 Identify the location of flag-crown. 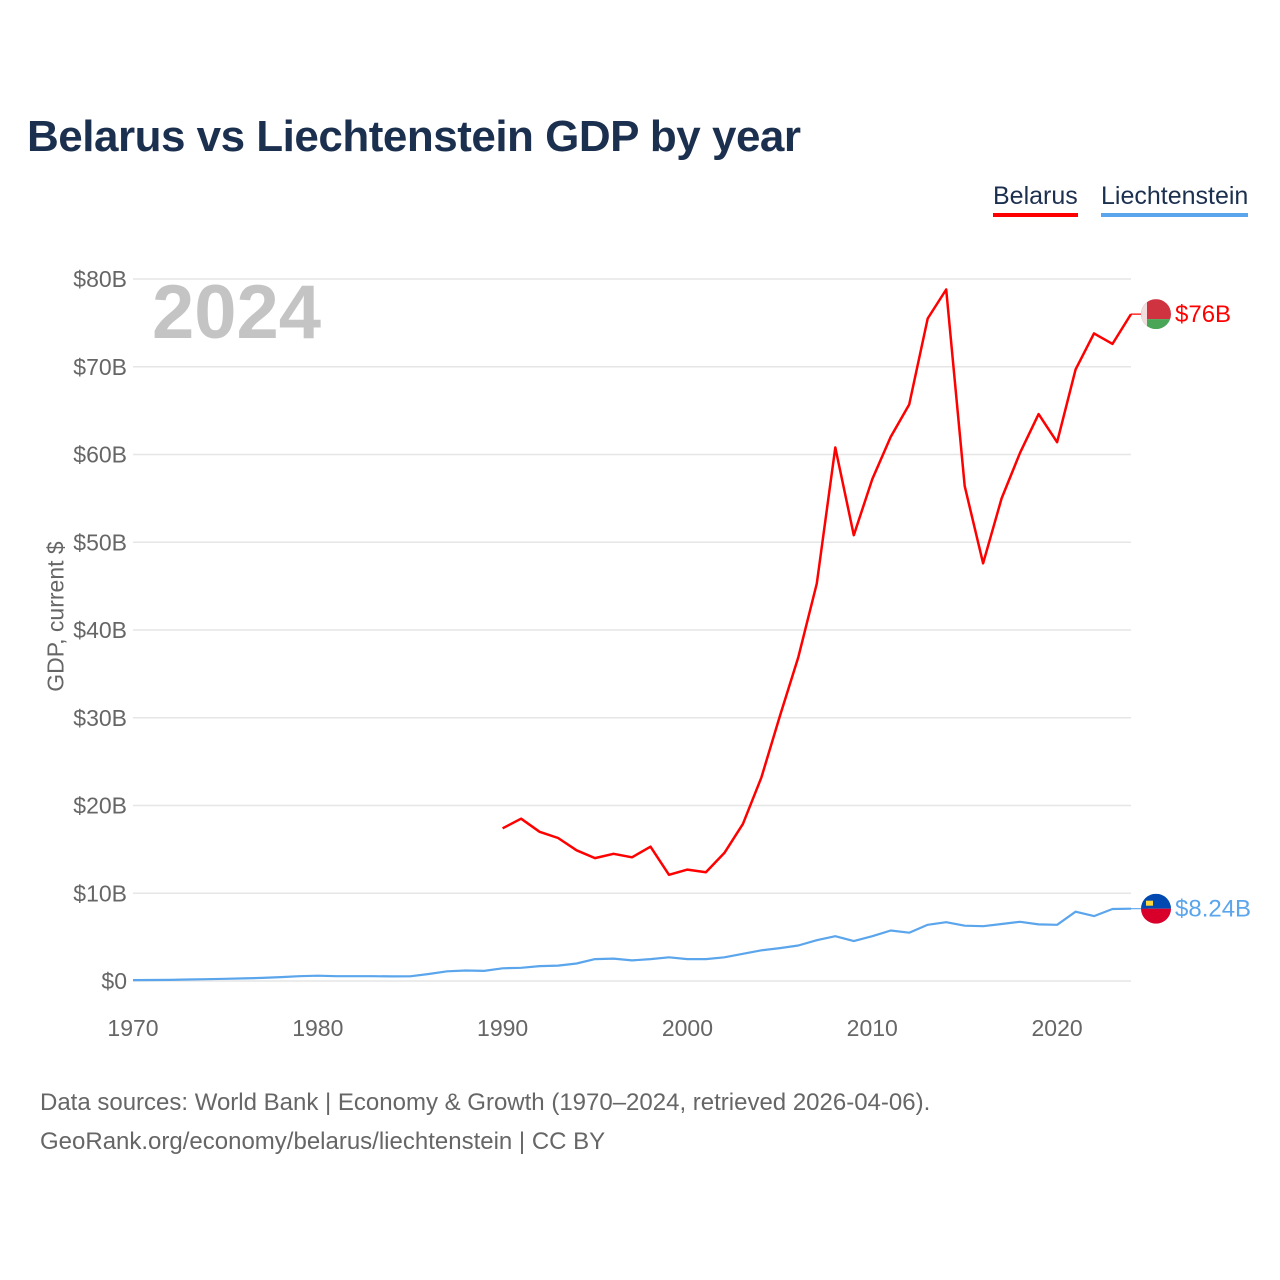
(1149, 903).